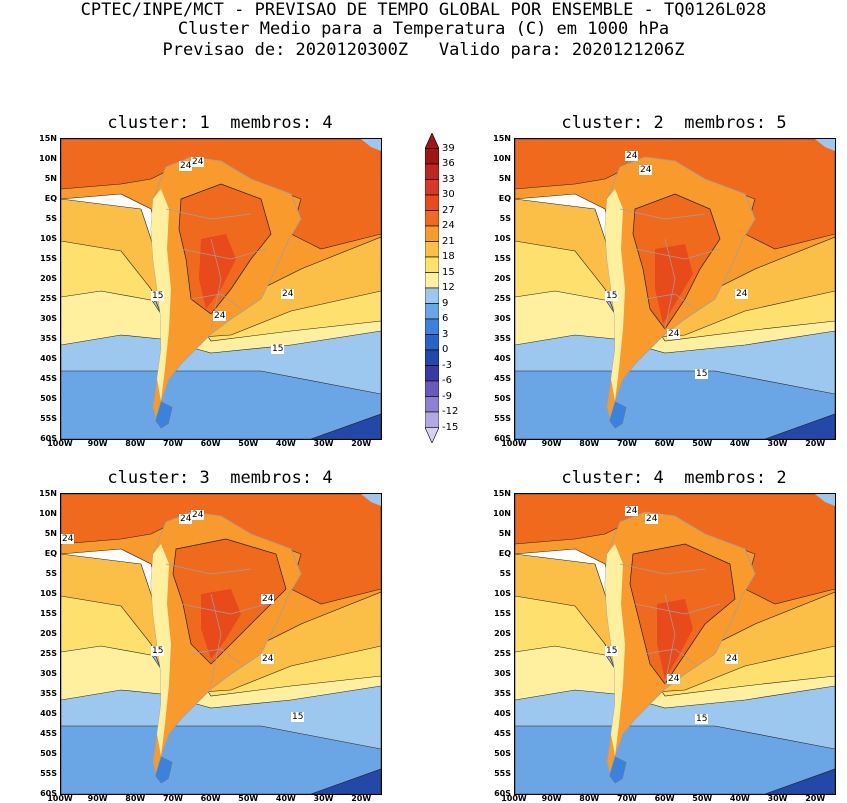 The image size is (847, 803). Describe the element at coordinates (220, 123) in the screenshot. I see `panel-title: cluster: 1 membros: 4` at that location.